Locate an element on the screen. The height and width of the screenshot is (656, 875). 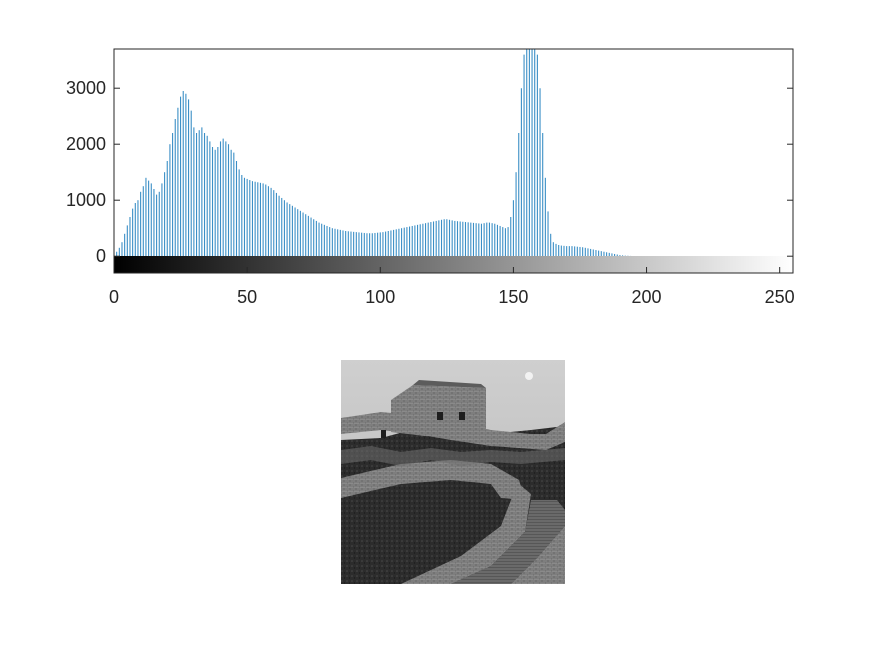
tower-roof is located at coordinates (449, 384).